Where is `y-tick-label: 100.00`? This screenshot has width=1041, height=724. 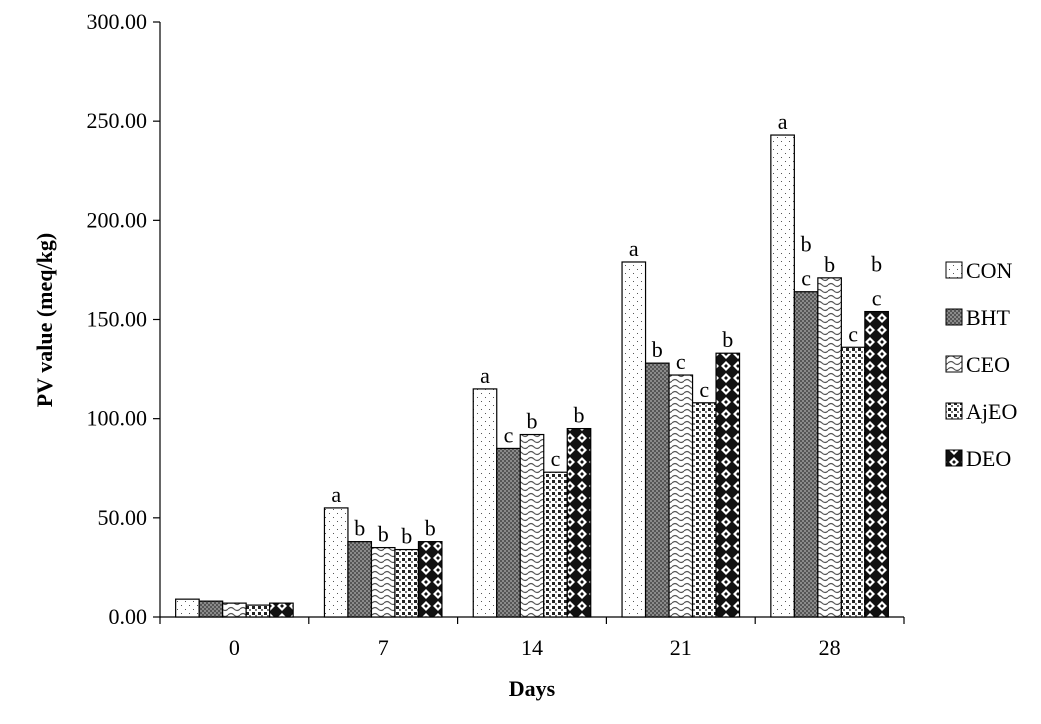
y-tick-label: 100.00 is located at coordinates (117, 418).